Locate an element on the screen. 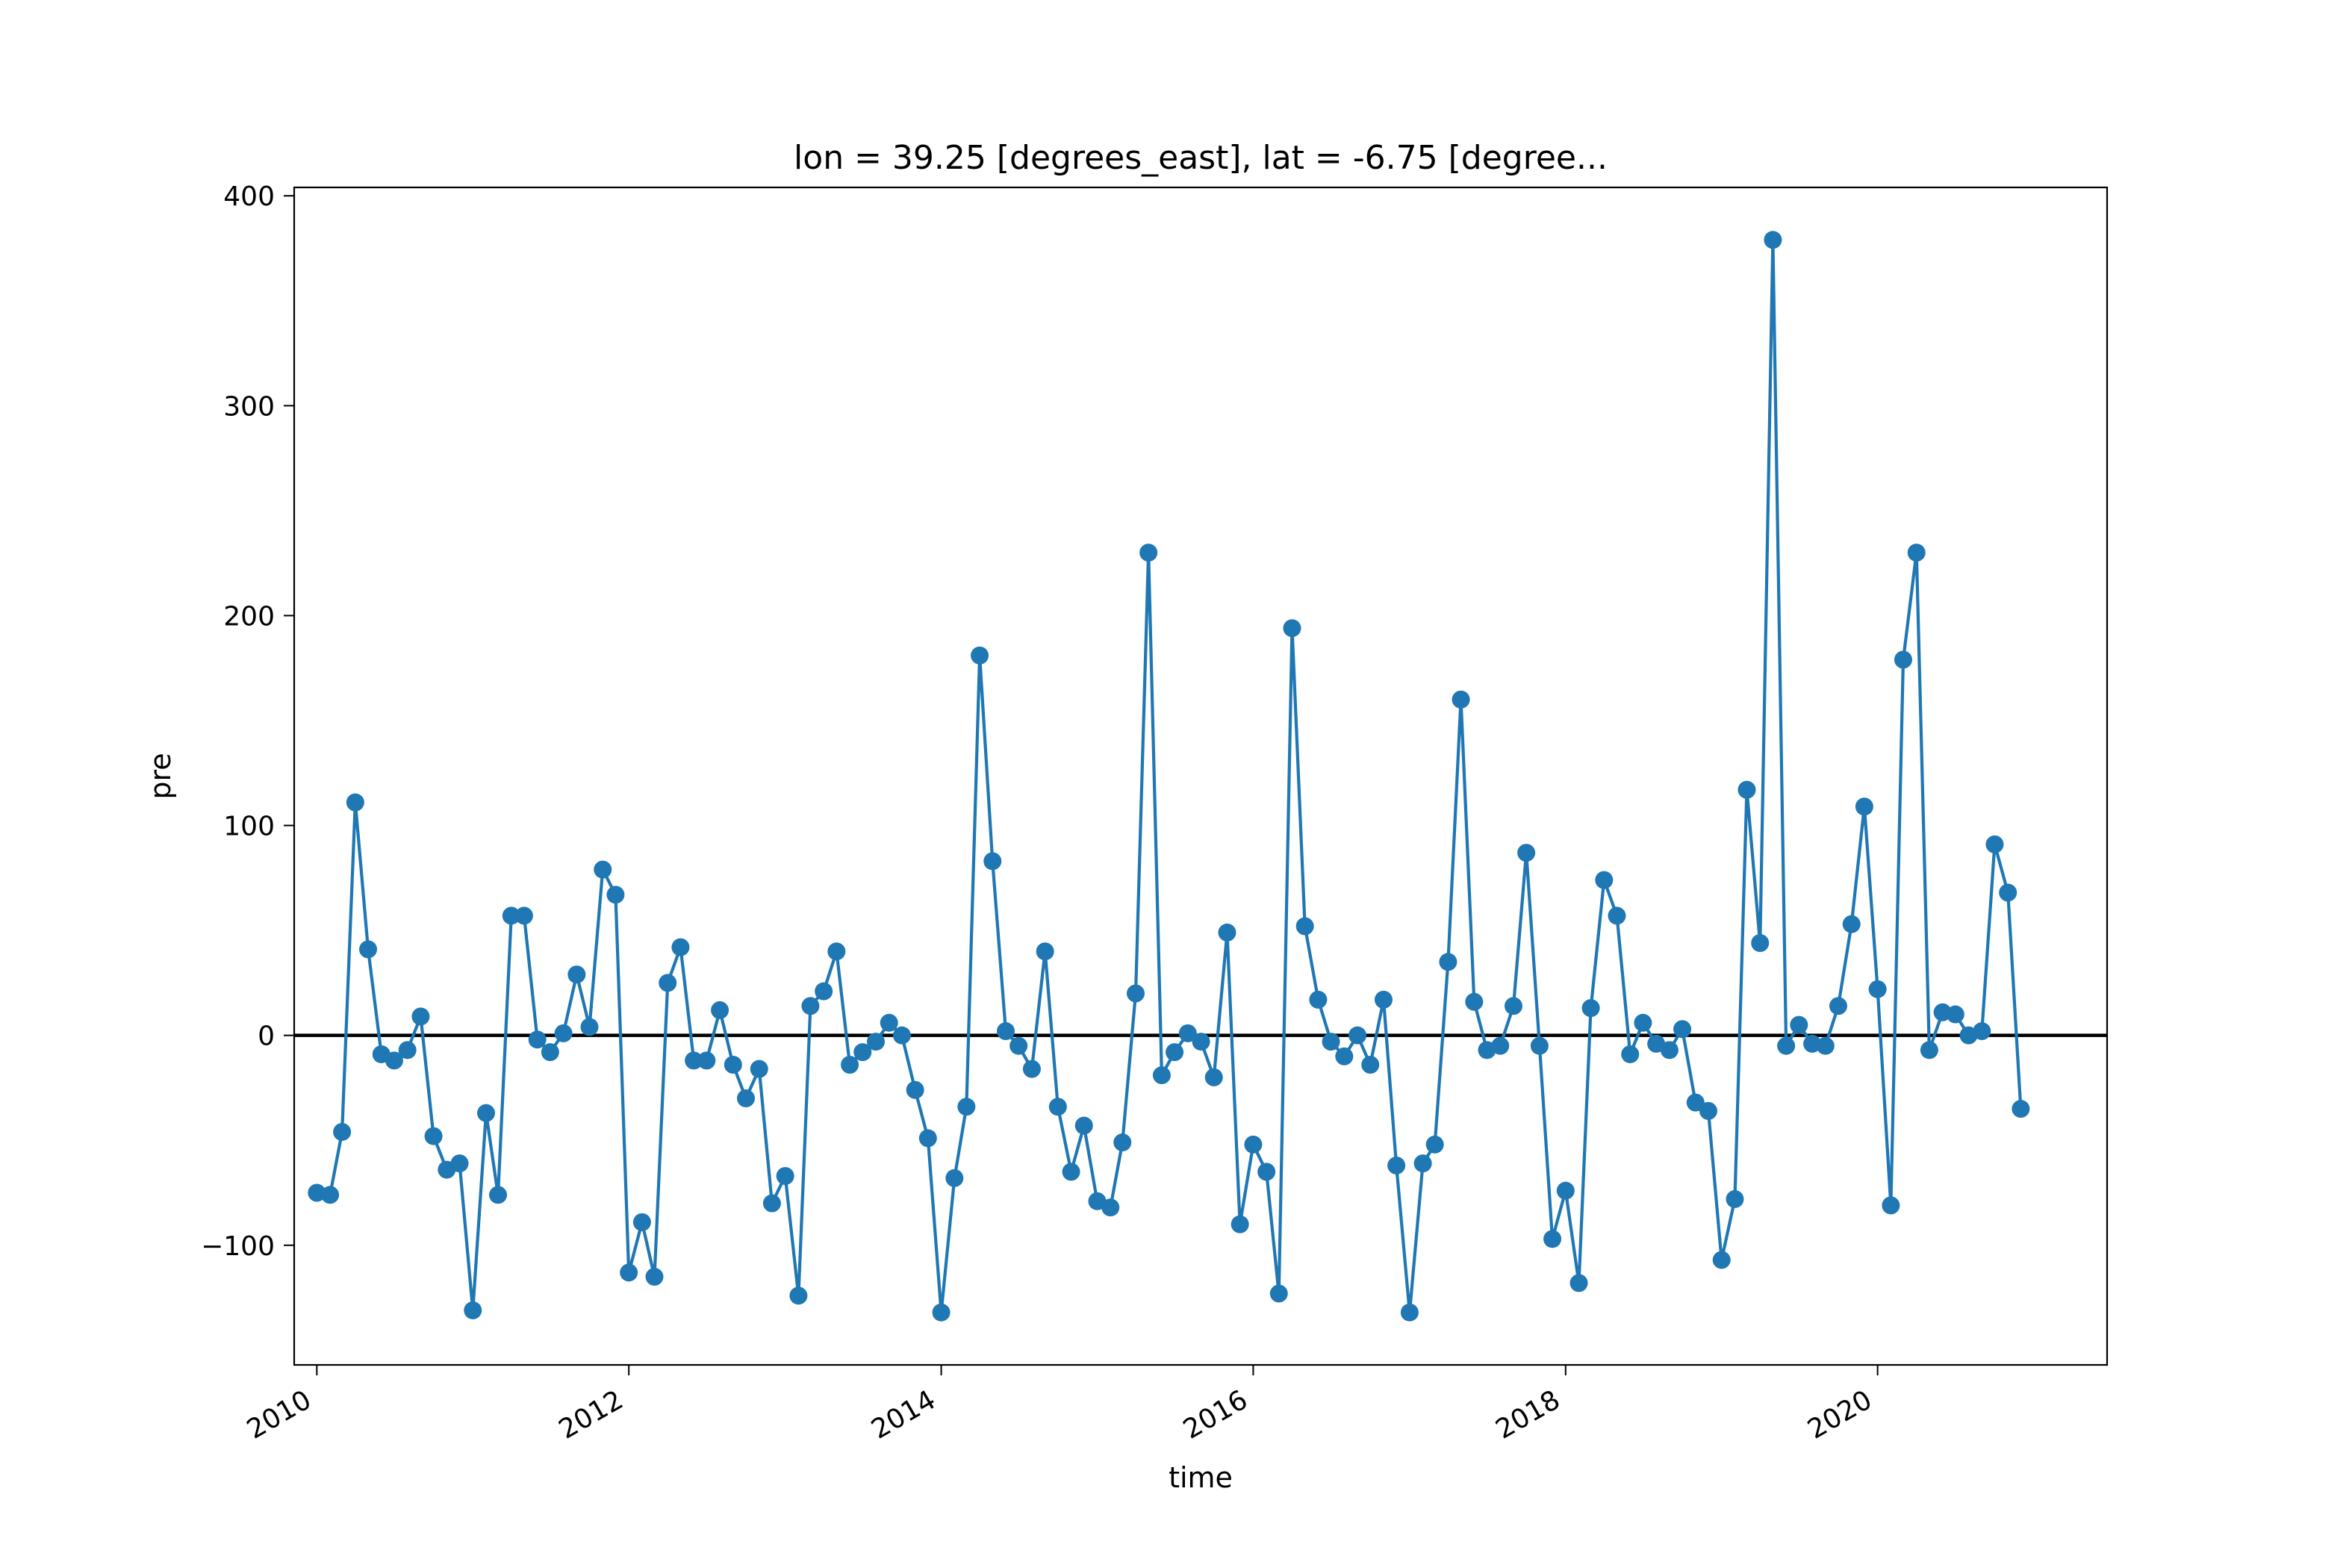 The height and width of the screenshot is (1568, 2352). x-axis-label: time is located at coordinates (1201, 1477).